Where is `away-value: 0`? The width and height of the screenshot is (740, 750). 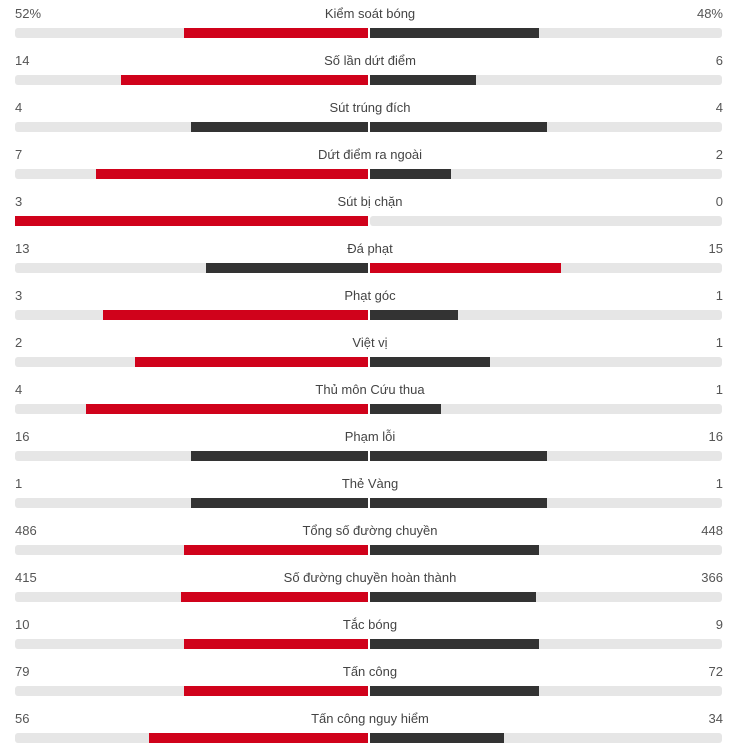 away-value: 0 is located at coordinates (719, 201).